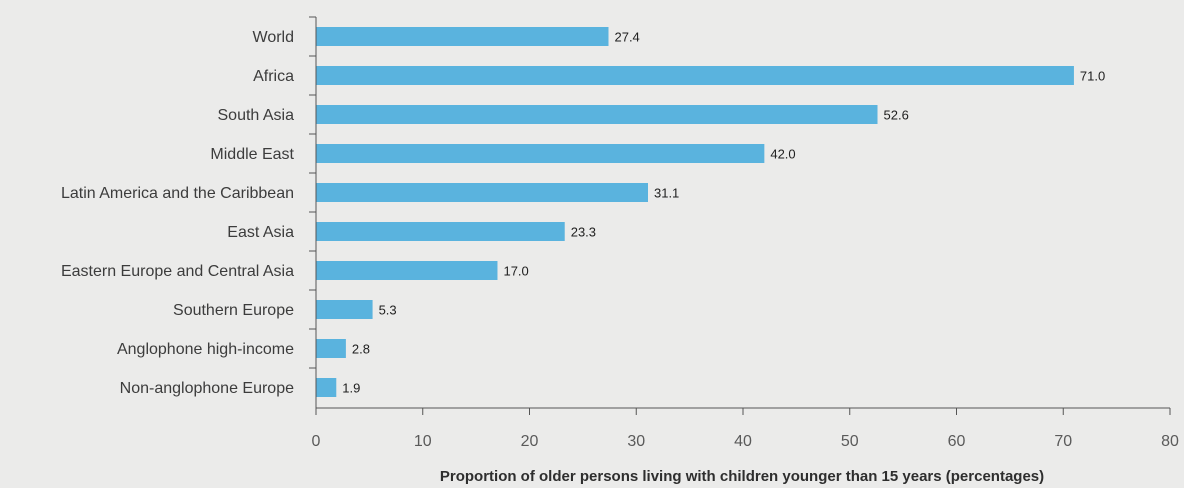  What do you see at coordinates (260, 232) in the screenshot?
I see `category-label: East Asia` at bounding box center [260, 232].